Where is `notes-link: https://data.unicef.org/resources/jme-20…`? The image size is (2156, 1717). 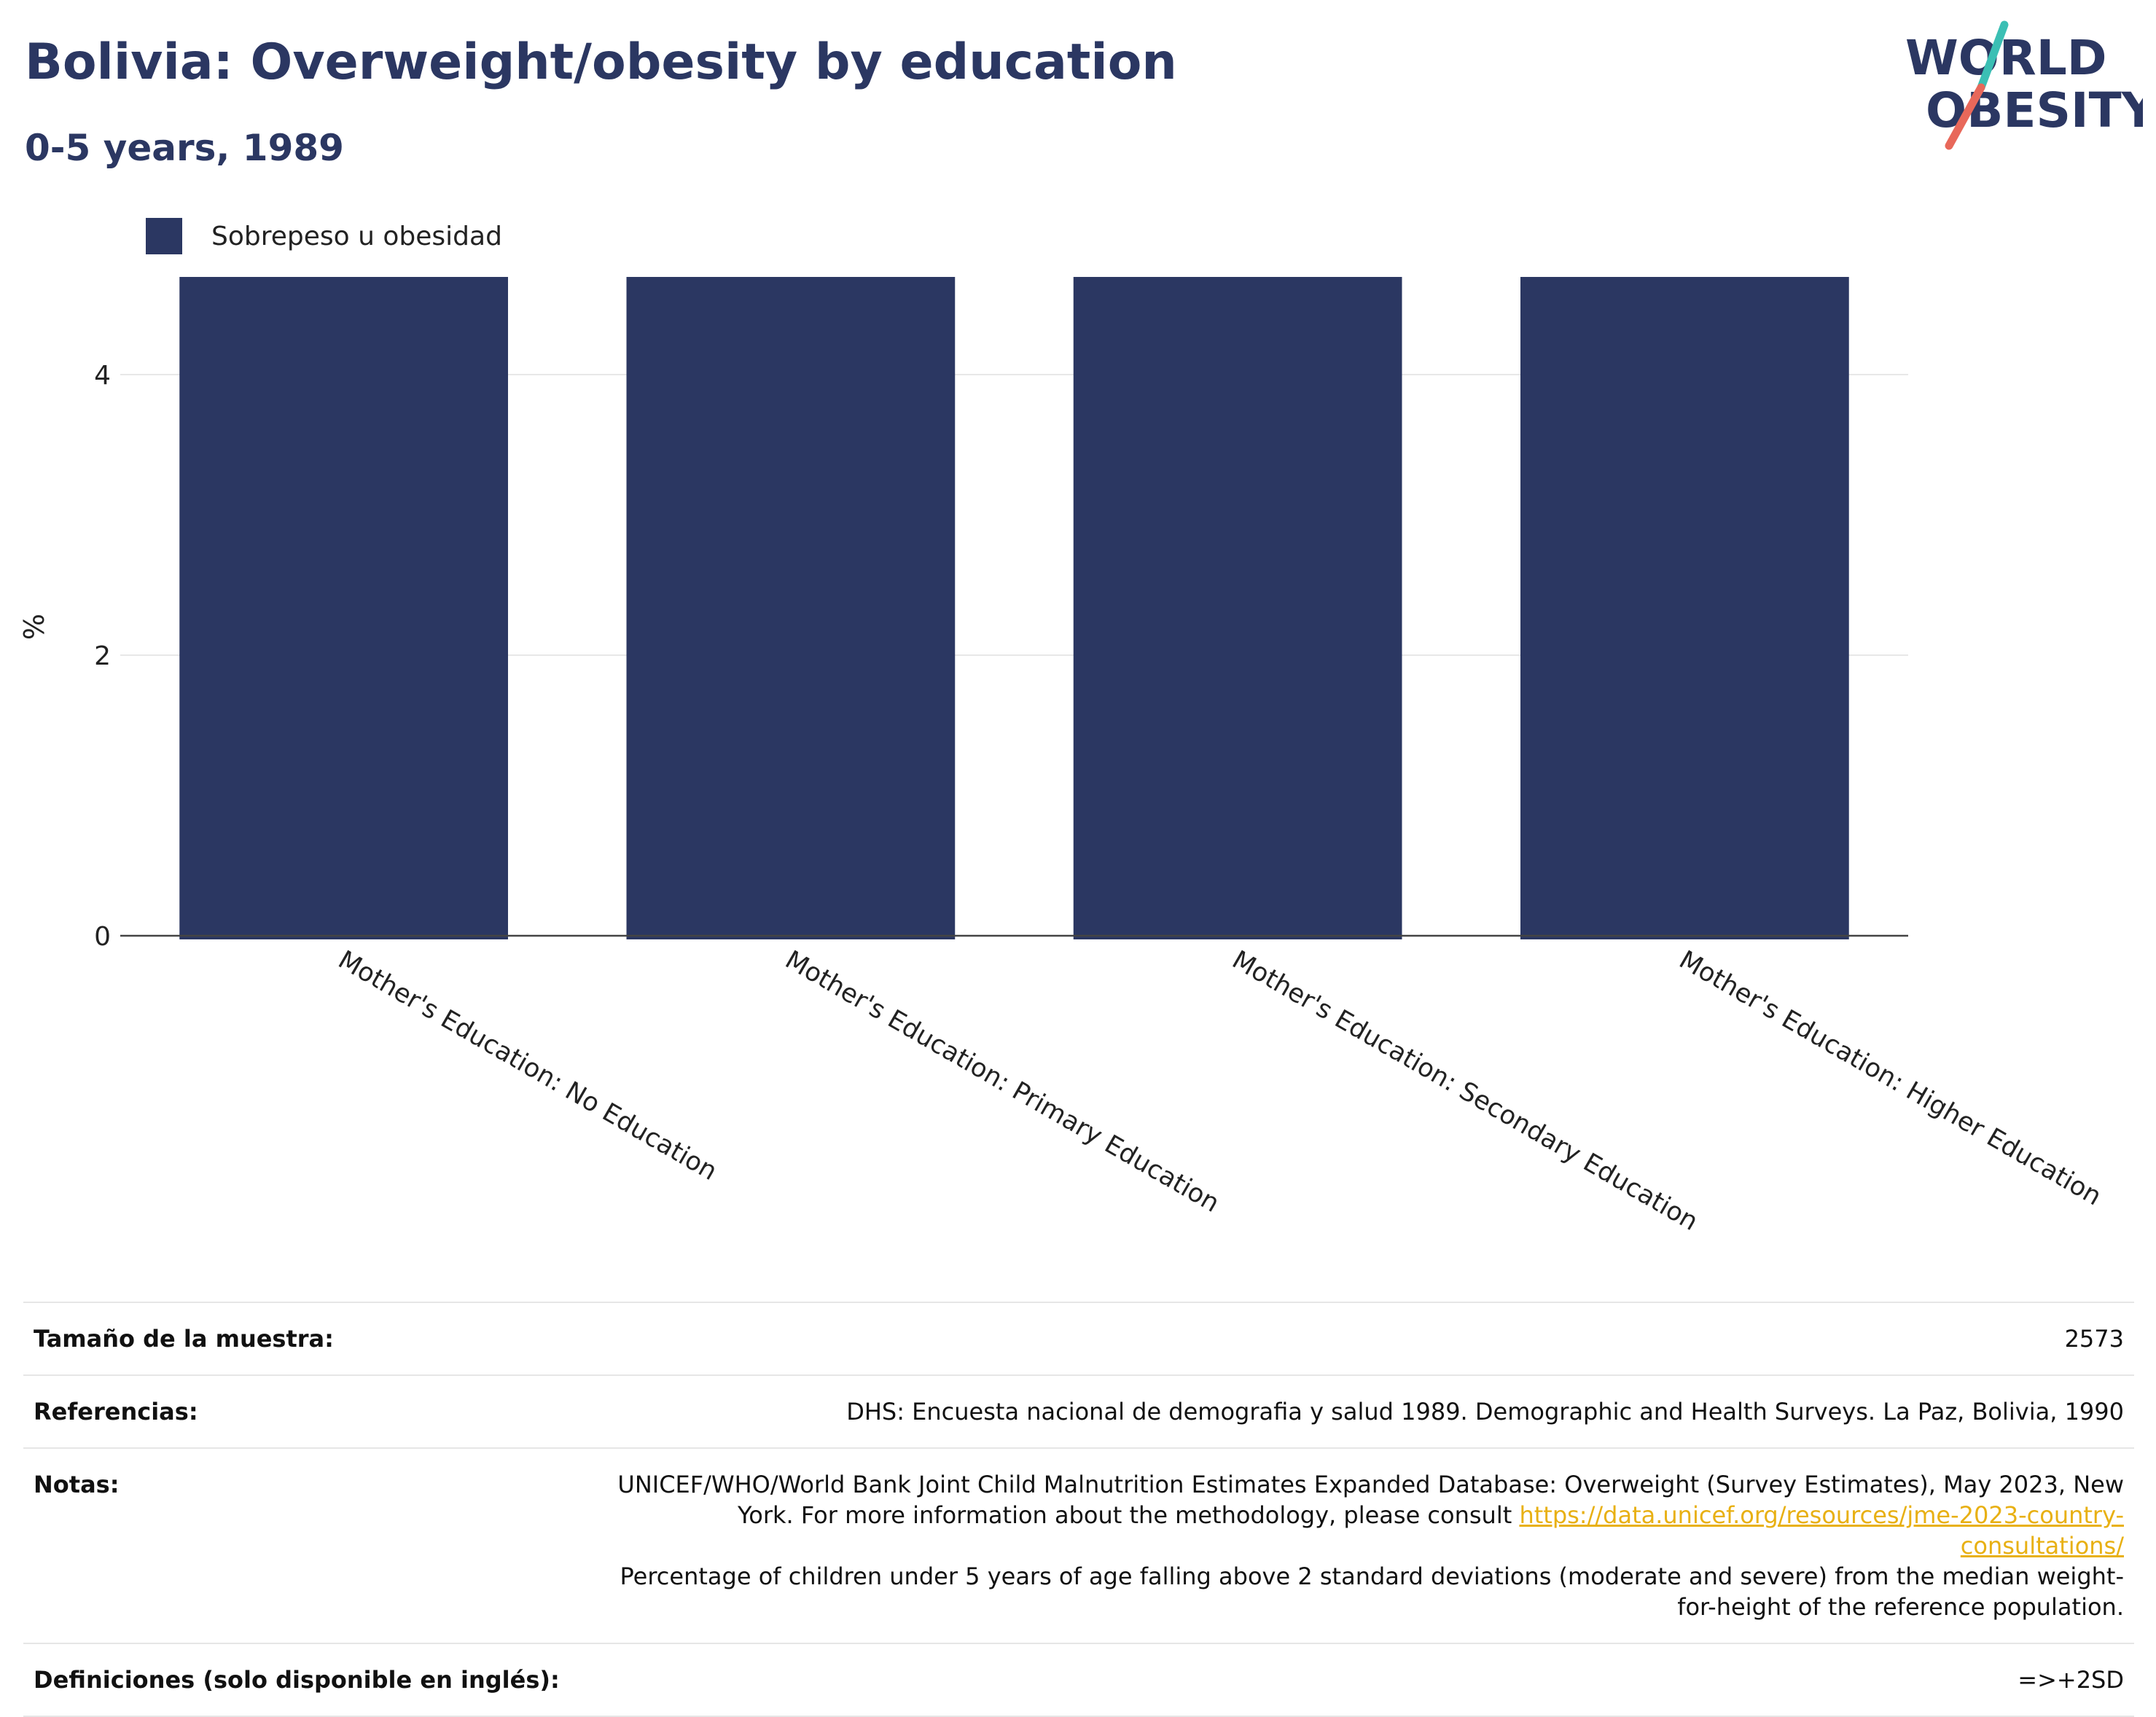 notes-link: https://data.unicef.org/resources/jme-20… is located at coordinates (1822, 1530).